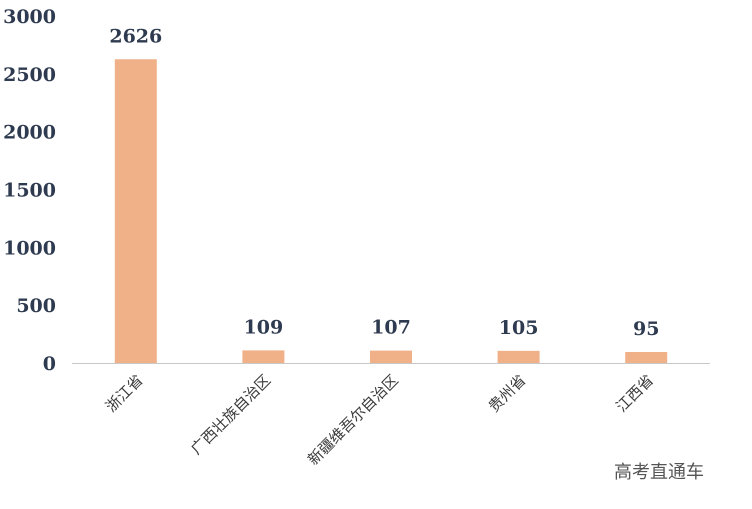  What do you see at coordinates (29, 75) in the screenshot?
I see `y-tick-label: 2500` at bounding box center [29, 75].